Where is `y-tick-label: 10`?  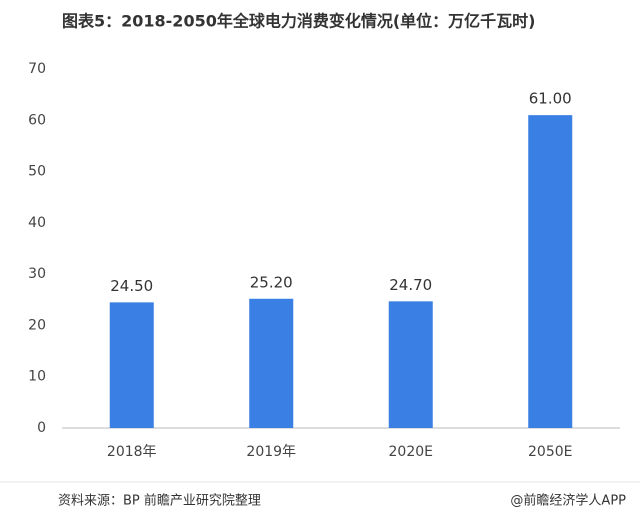 y-tick-label: 10 is located at coordinates (37, 377).